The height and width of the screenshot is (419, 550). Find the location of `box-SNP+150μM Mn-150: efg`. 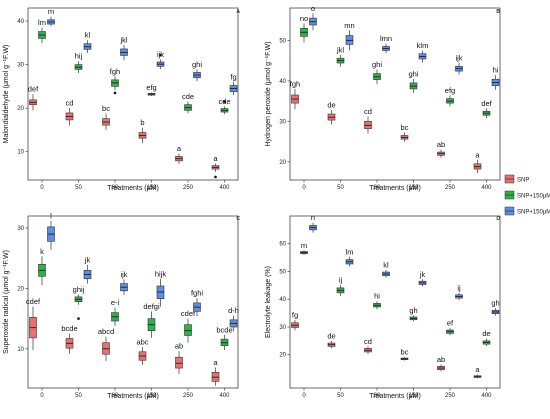

box-SNP+150μM Mn-150: efg is located at coordinates (151, 89).